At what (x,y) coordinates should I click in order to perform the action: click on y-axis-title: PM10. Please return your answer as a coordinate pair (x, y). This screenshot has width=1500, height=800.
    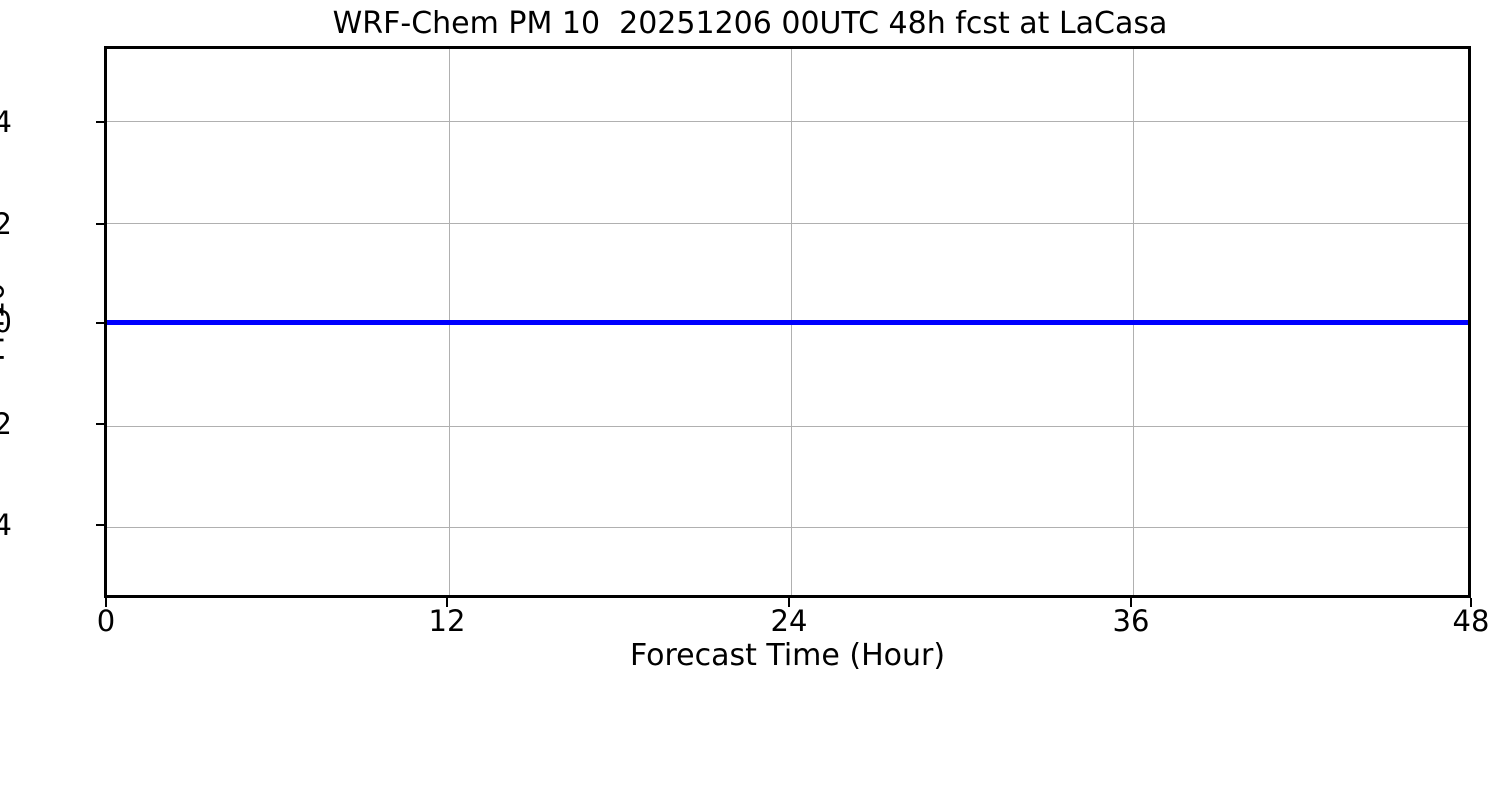
    Looking at the image, I should click on (5, 322).